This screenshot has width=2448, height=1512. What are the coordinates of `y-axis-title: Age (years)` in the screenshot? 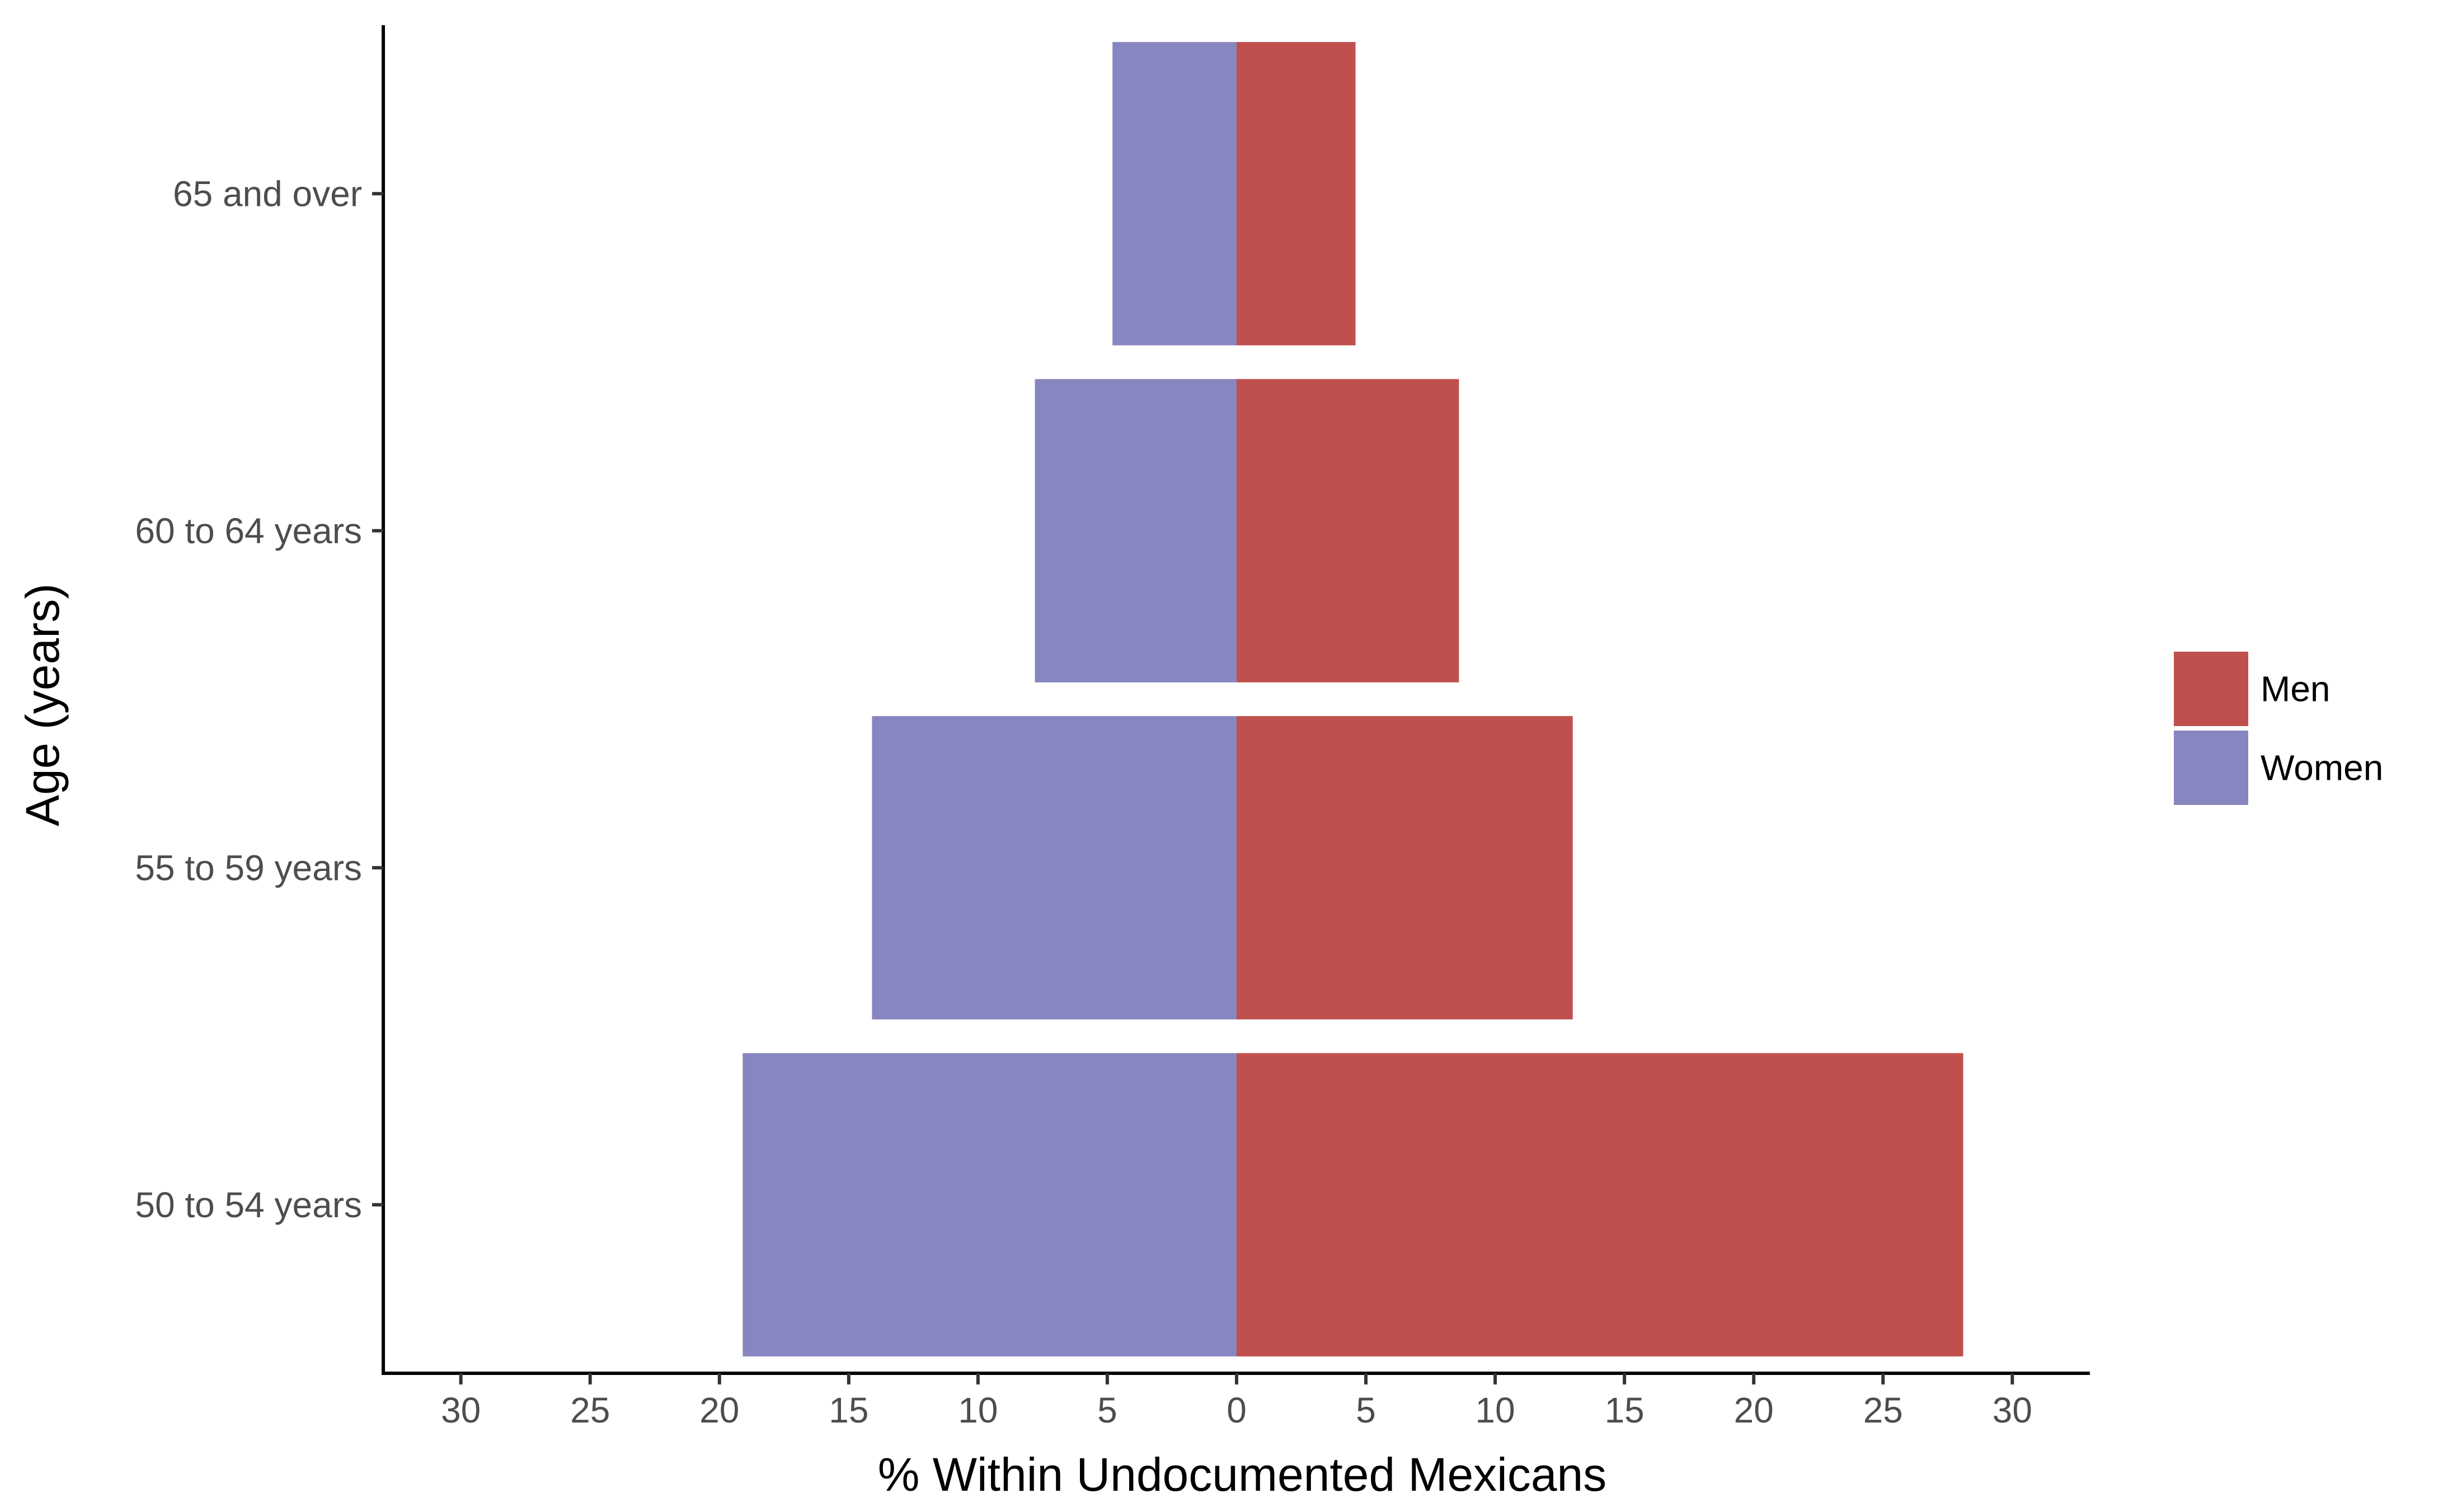 It's located at (42, 704).